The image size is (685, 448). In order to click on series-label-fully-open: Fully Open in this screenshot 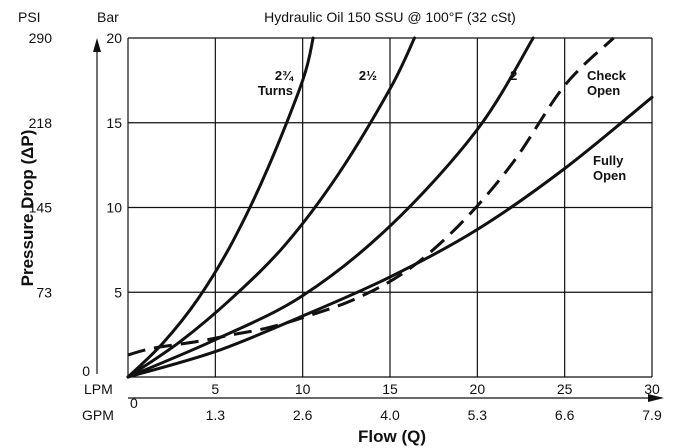, I will do `click(609, 168)`.